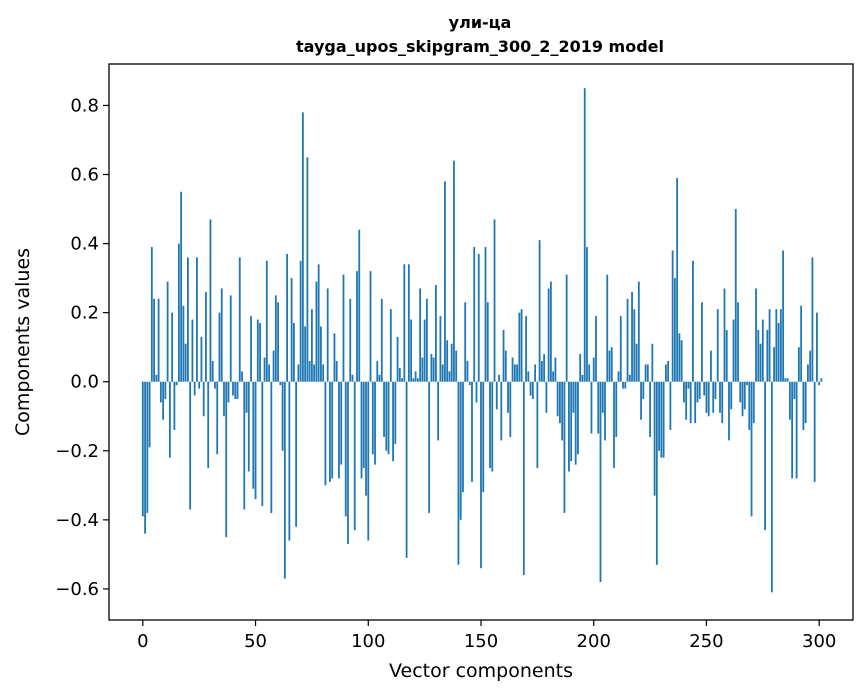 The height and width of the screenshot is (696, 867). What do you see at coordinates (84, 105) in the screenshot?
I see `y-tick-label: 0.8` at bounding box center [84, 105].